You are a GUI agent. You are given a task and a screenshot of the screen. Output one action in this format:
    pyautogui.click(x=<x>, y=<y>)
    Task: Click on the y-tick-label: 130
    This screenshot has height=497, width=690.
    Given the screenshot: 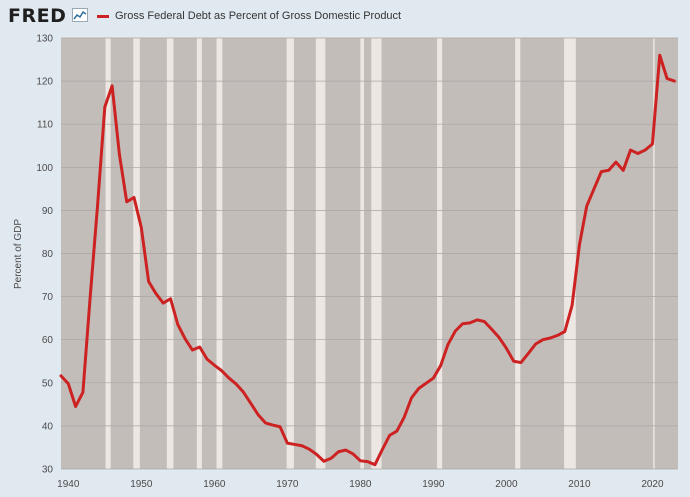 What is the action you would take?
    pyautogui.click(x=44, y=39)
    